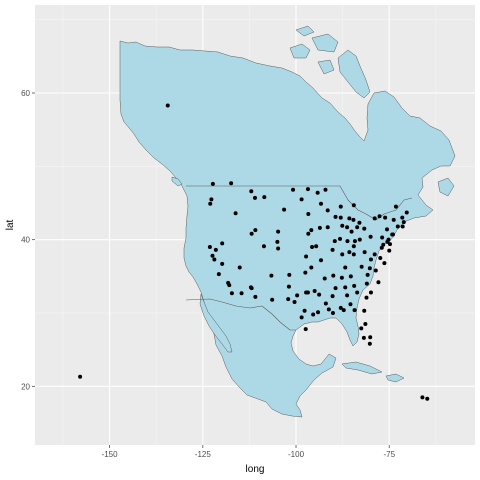  Describe the element at coordinates (446, 187) in the screenshot. I see `newfoundland` at that location.